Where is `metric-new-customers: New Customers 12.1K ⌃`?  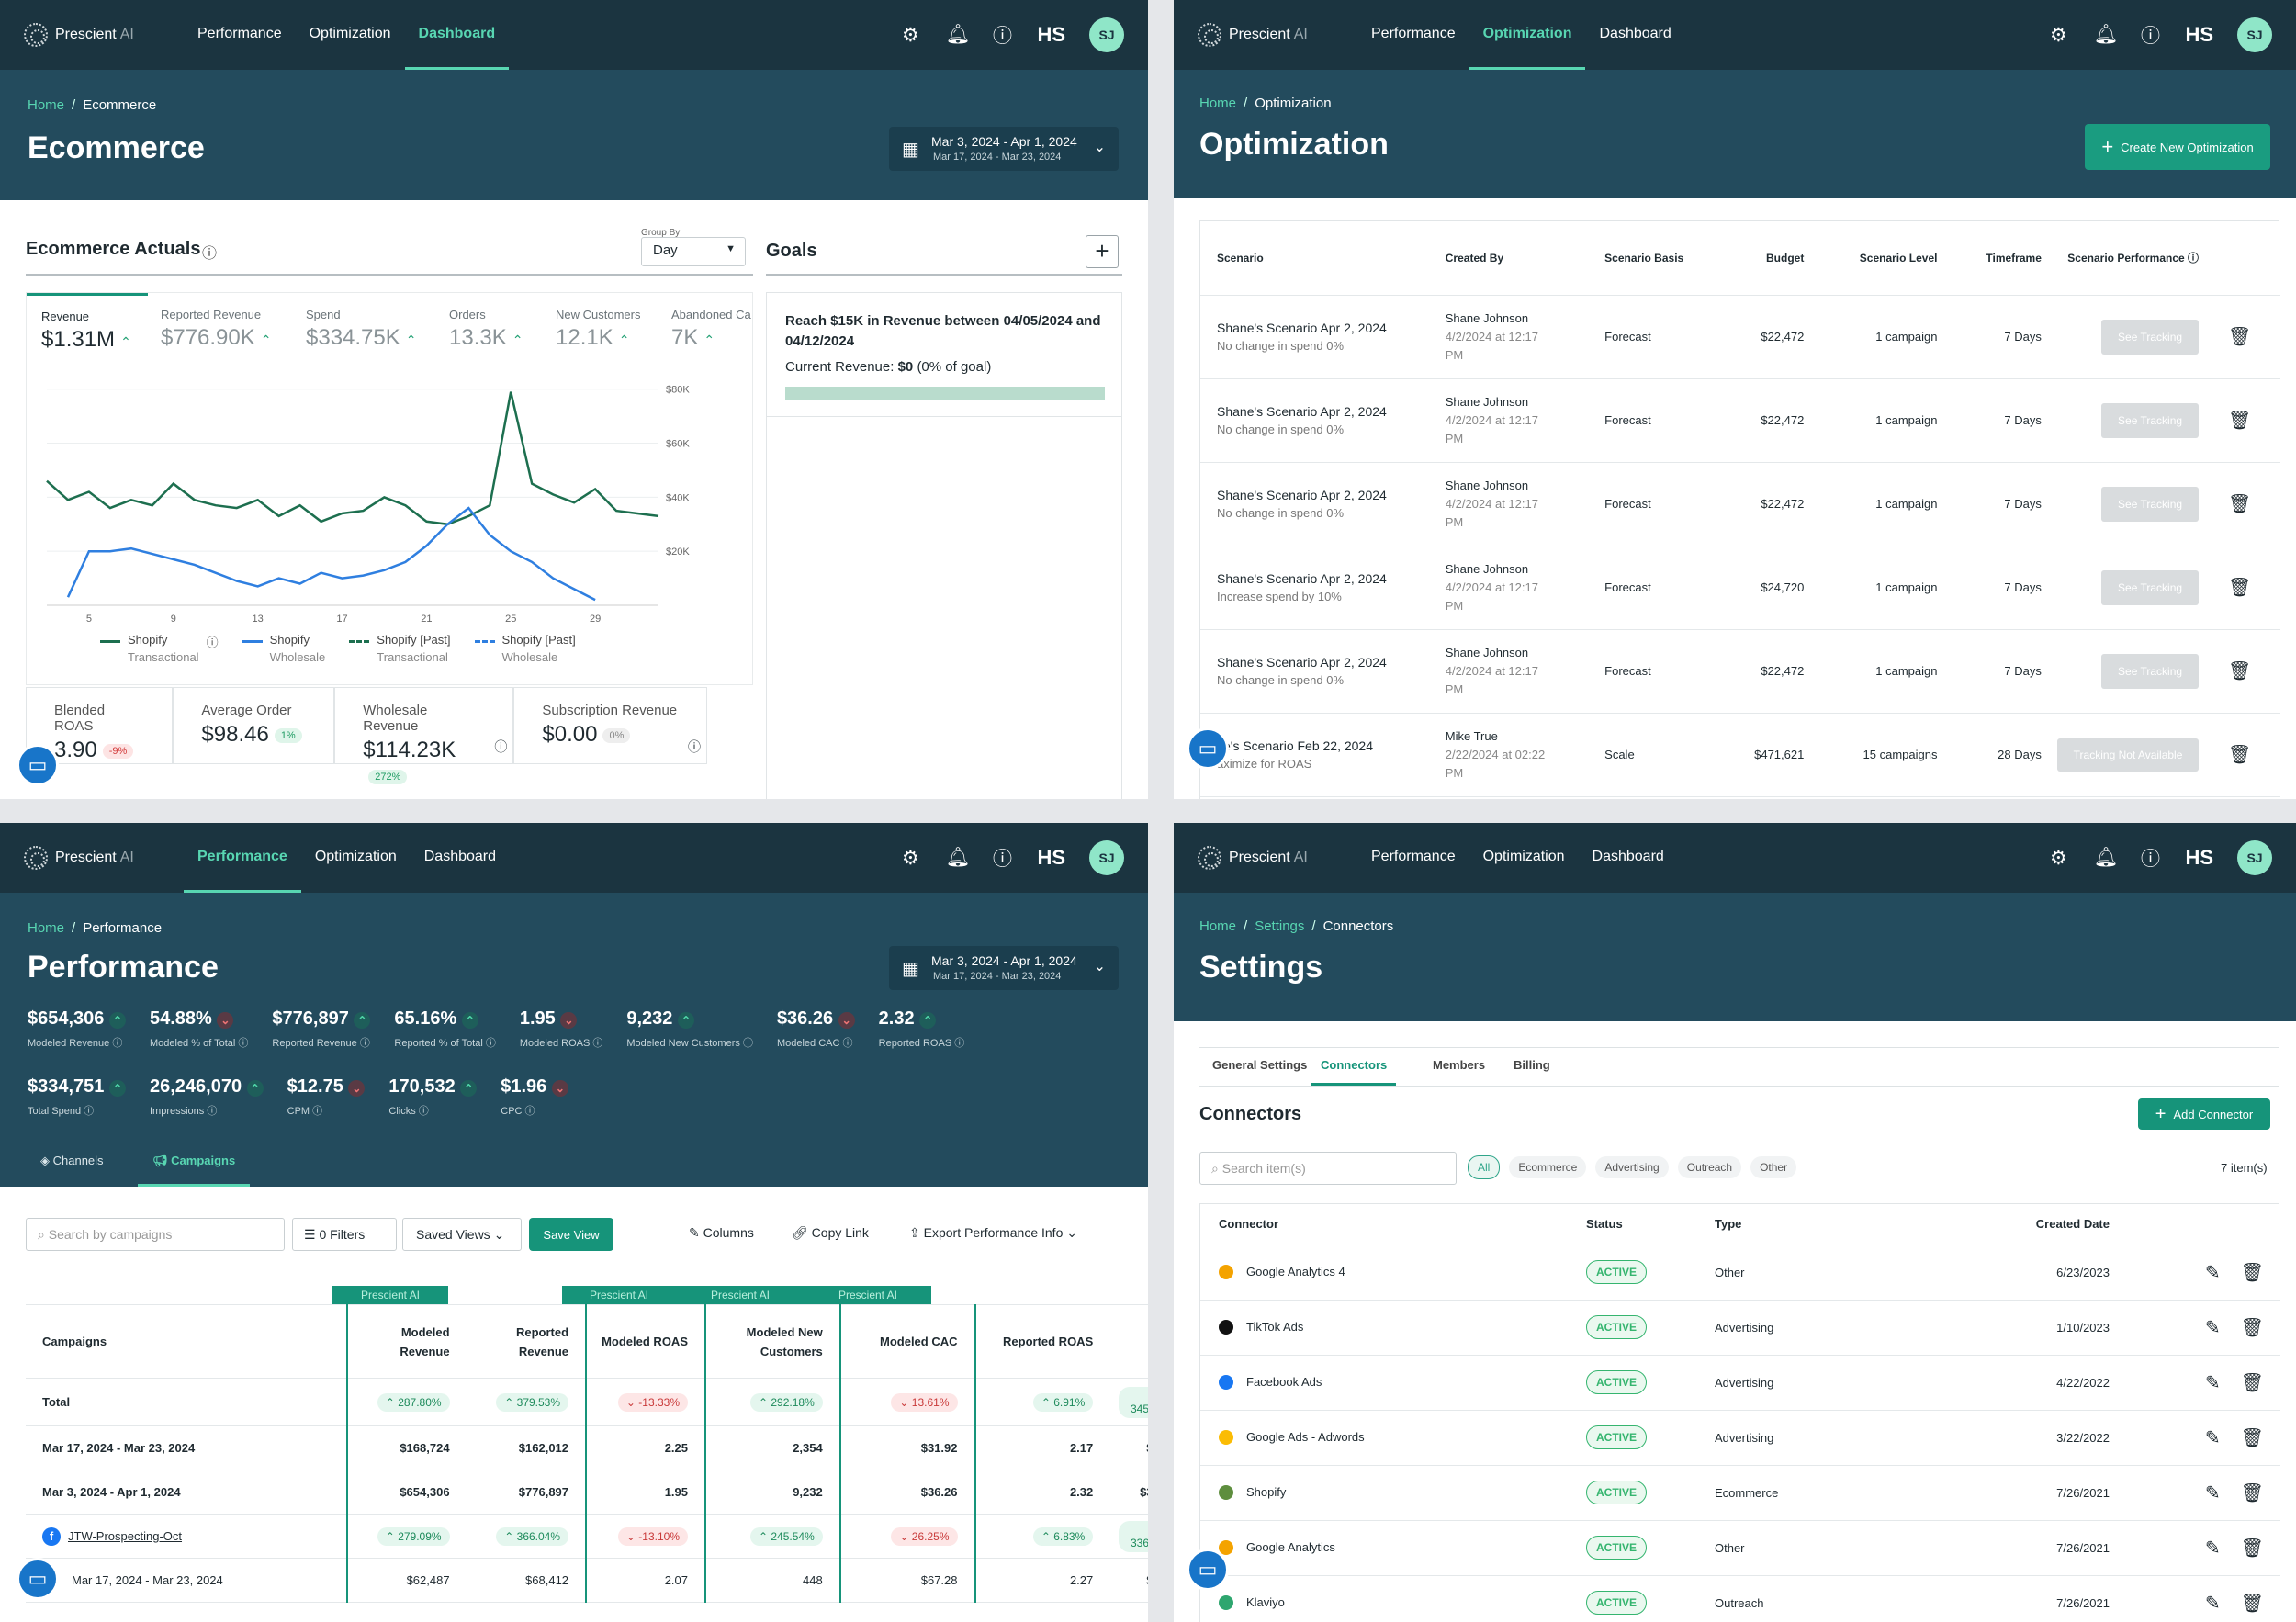 metric-new-customers: New Customers 12.1K ⌃ is located at coordinates (599, 329).